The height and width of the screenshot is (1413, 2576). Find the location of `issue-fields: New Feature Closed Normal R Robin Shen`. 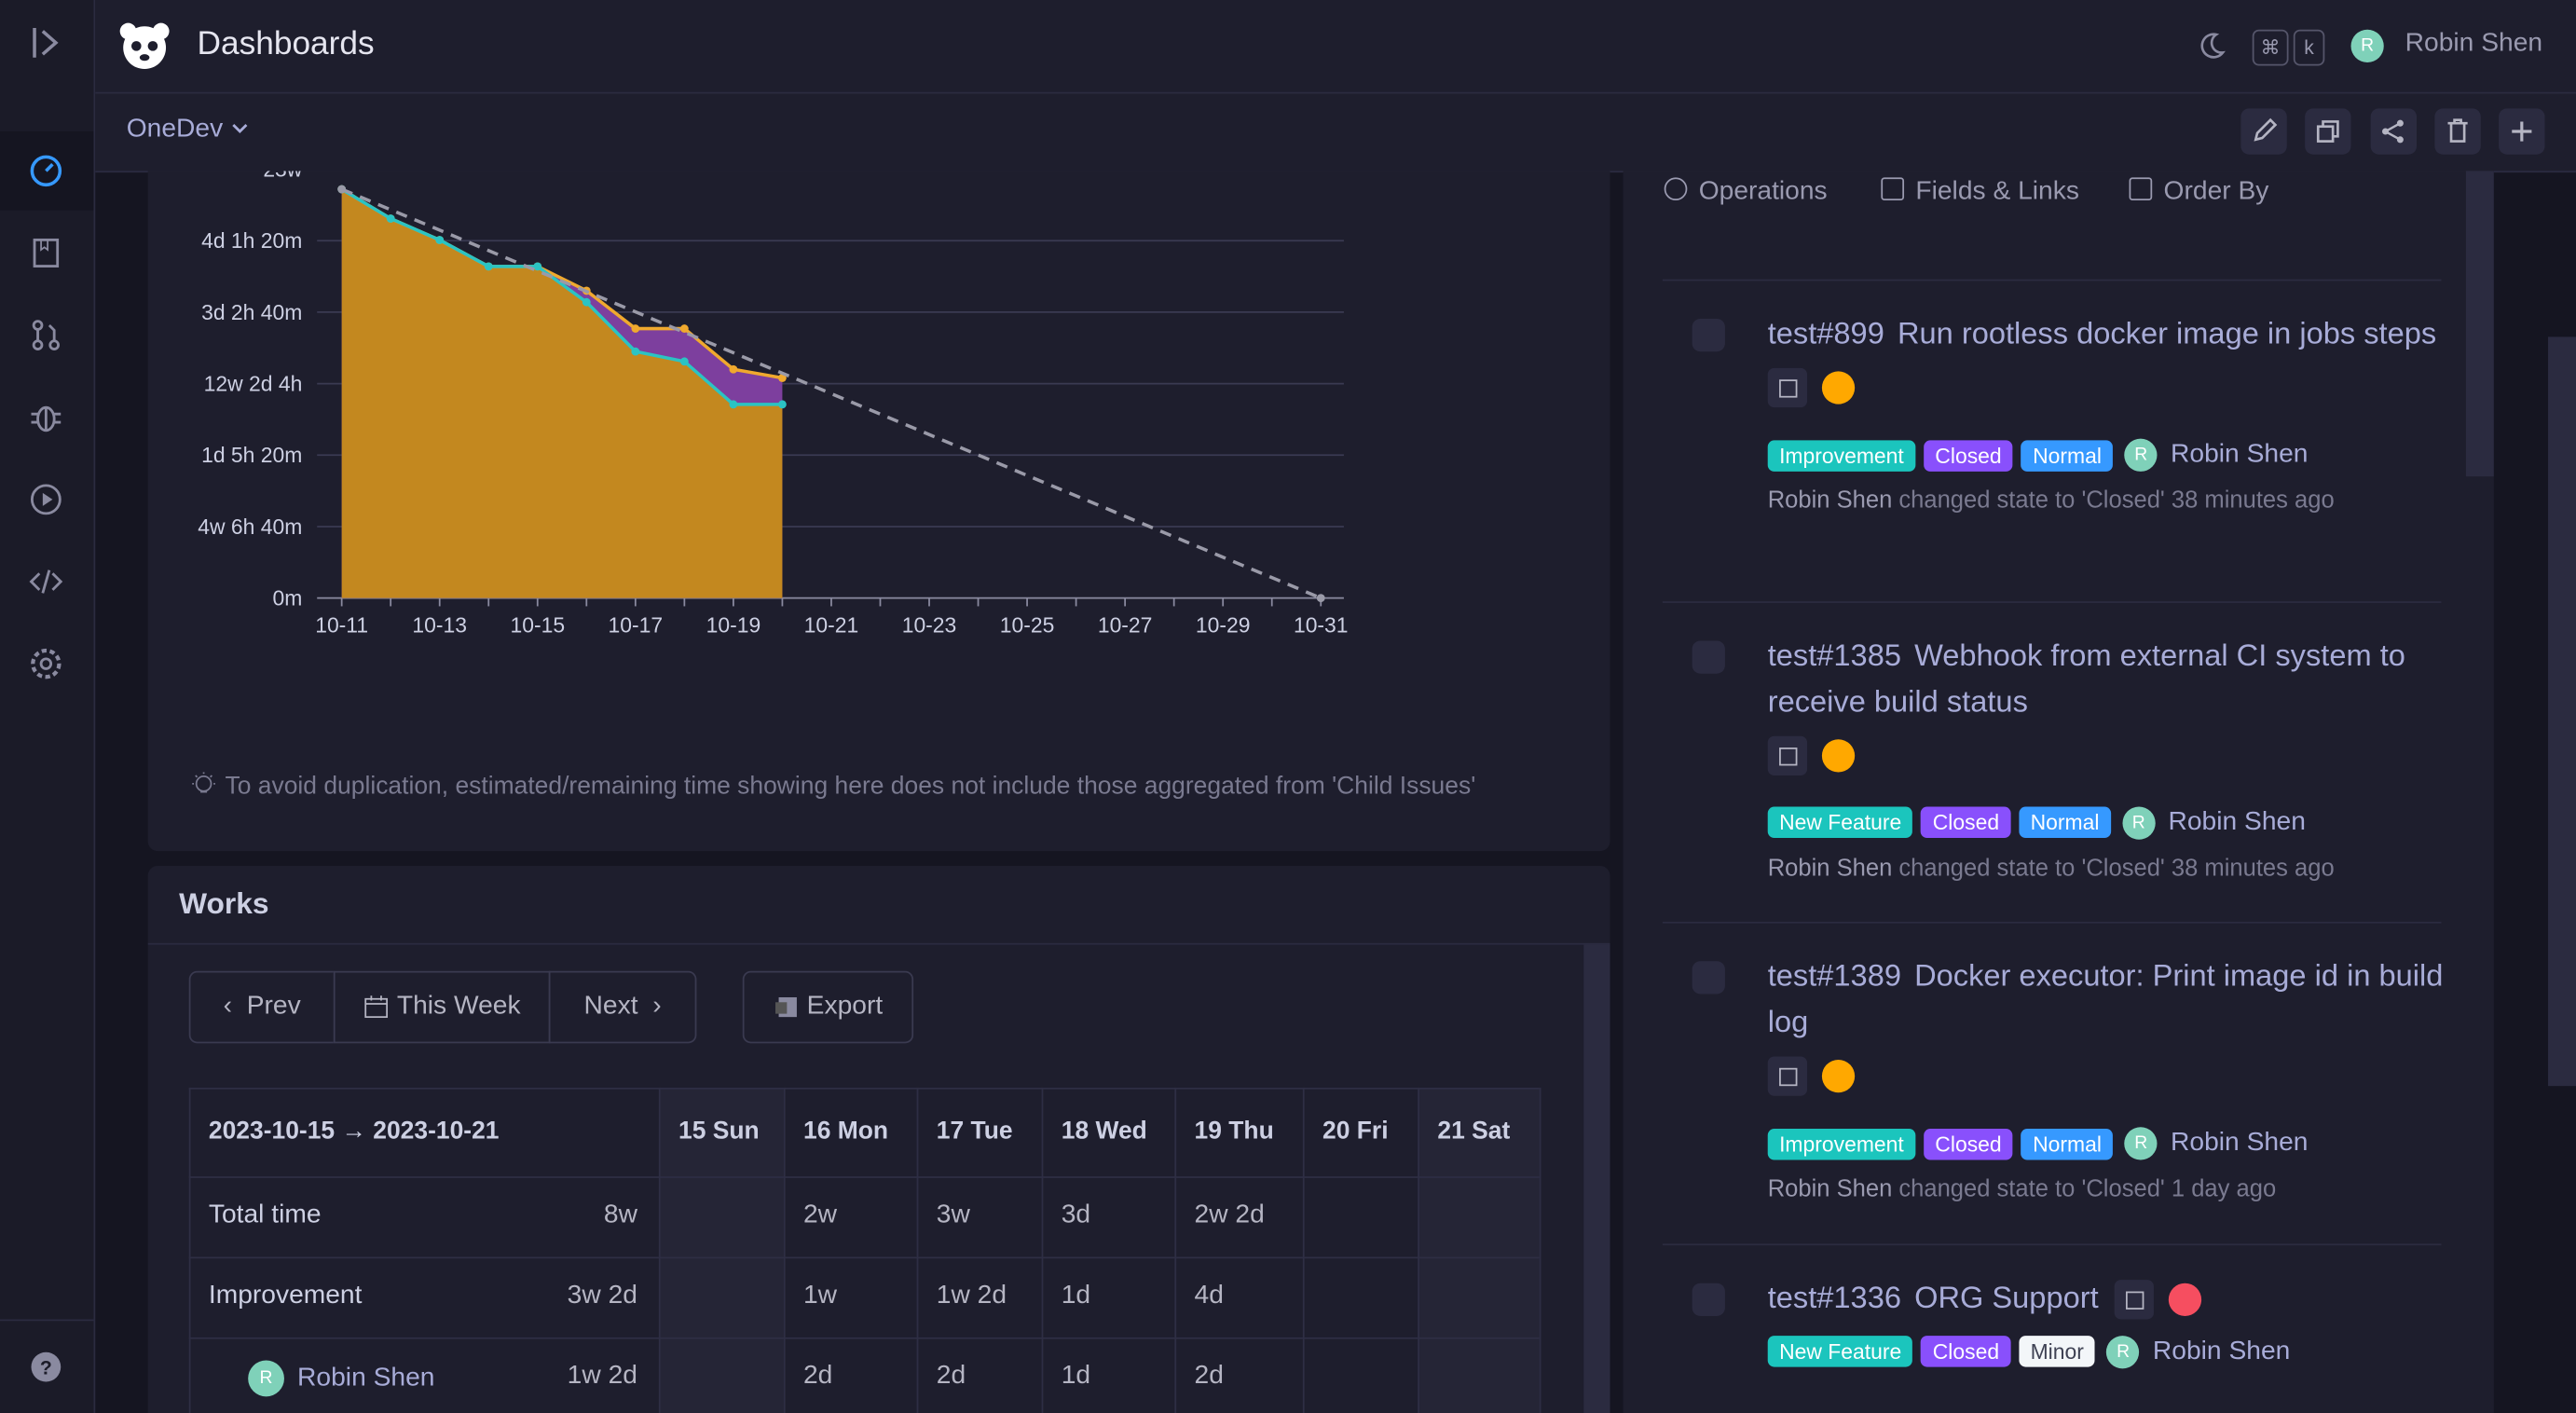

issue-fields: New Feature Closed Normal R Robin Shen is located at coordinates (2109, 822).